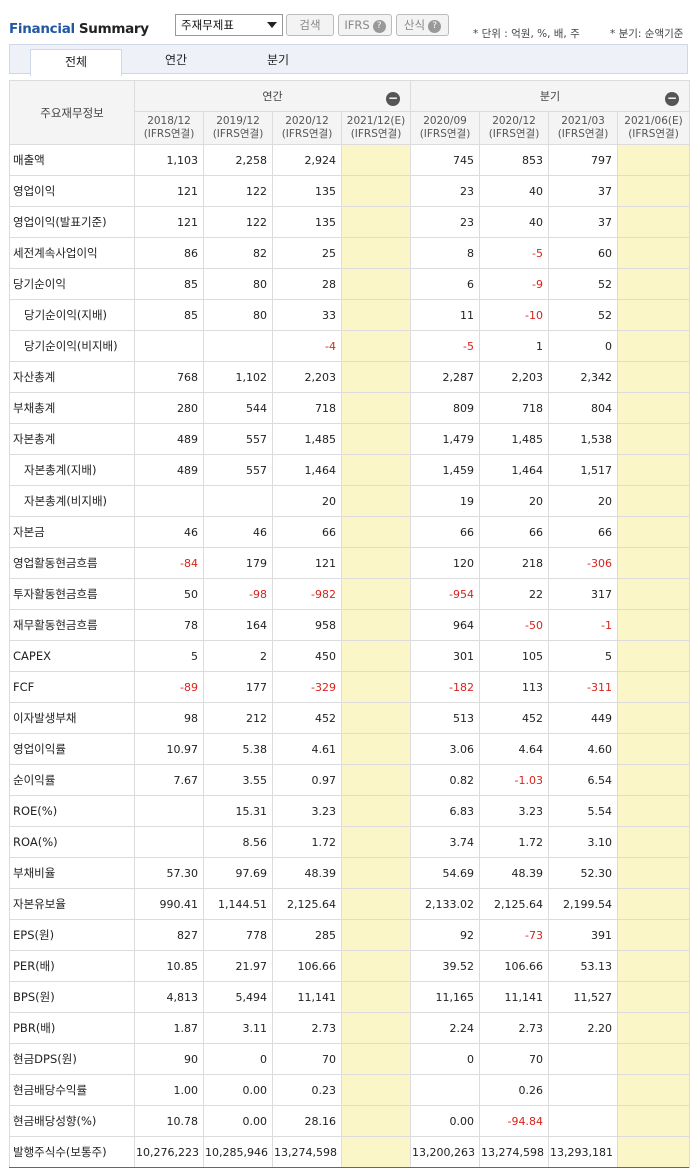 Image resolution: width=699 pixels, height=1174 pixels. Describe the element at coordinates (307, 1121) in the screenshot. I see `value-cell: 28.16` at that location.